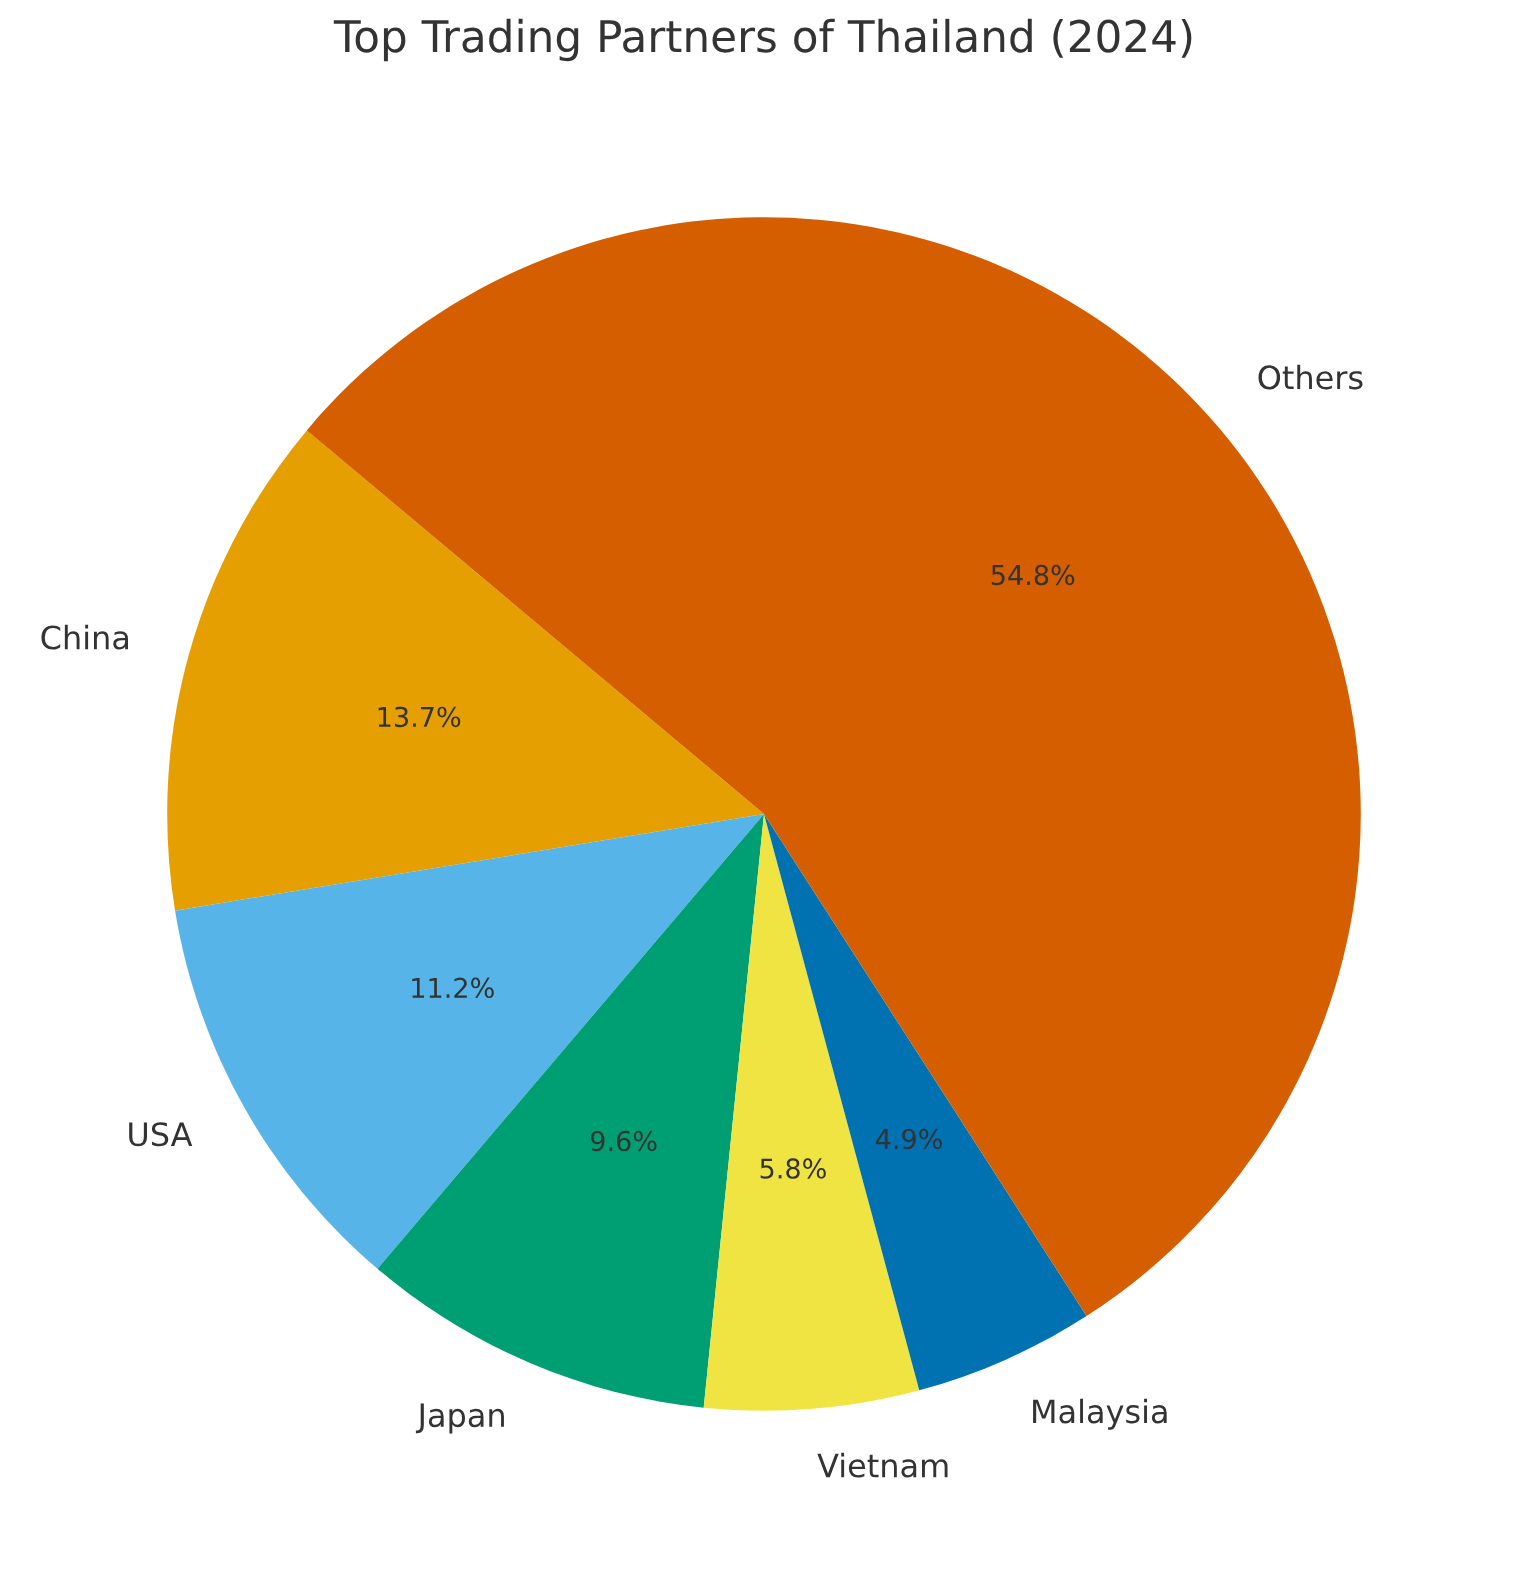 This screenshot has height=1580, width=1529. What do you see at coordinates (453, 988) in the screenshot?
I see `data-label: 11.2%` at bounding box center [453, 988].